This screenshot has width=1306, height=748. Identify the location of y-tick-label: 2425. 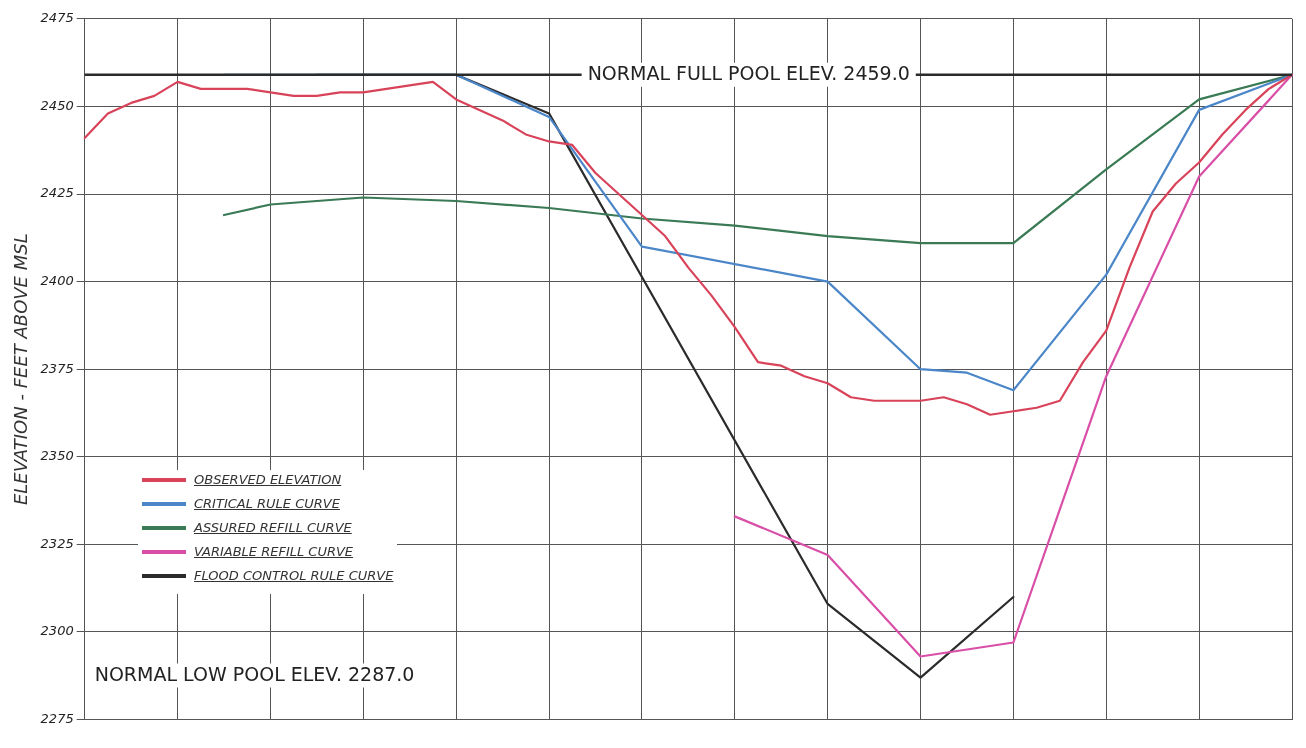
(57, 193).